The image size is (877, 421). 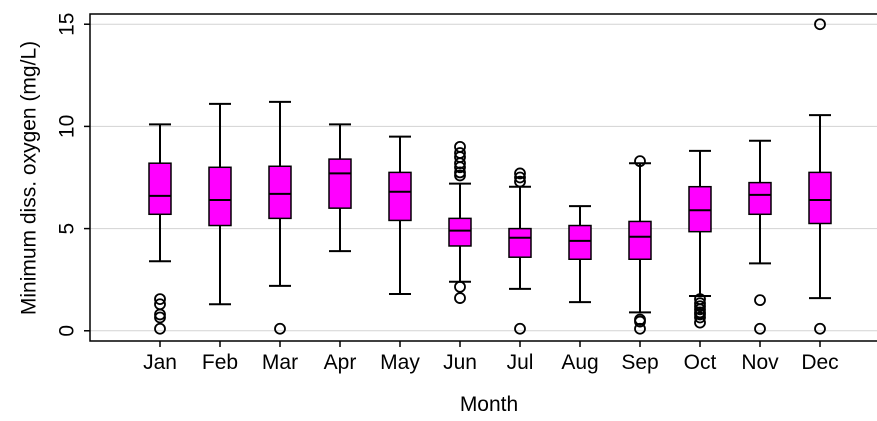 What do you see at coordinates (760, 362) in the screenshot?
I see `x-tick-label: Nov` at bounding box center [760, 362].